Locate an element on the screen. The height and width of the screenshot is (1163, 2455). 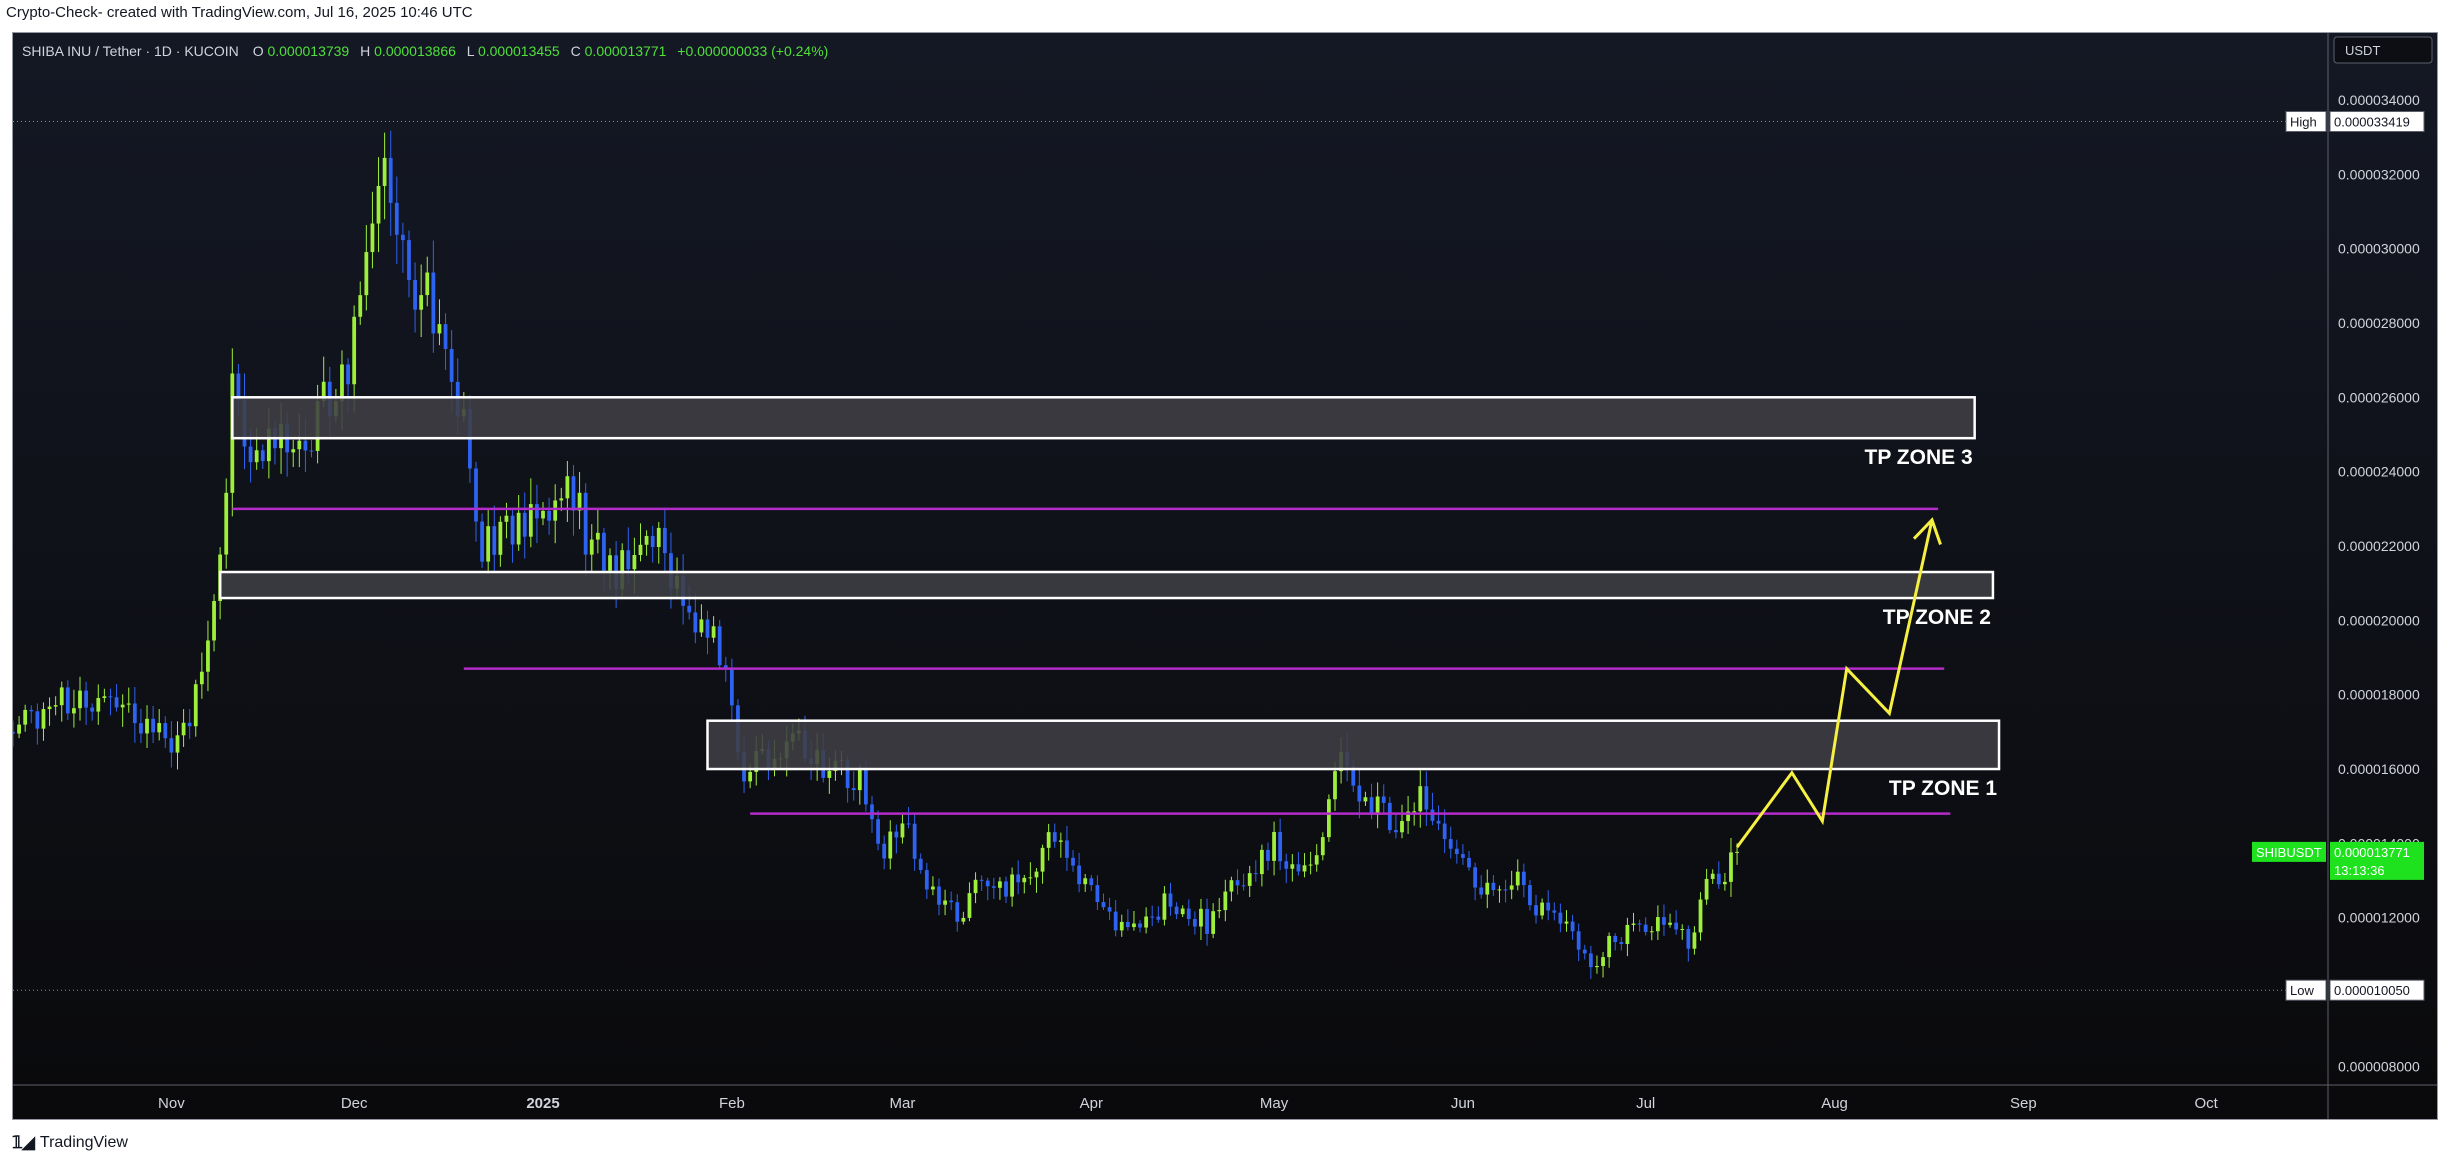
x-tick-label: Feb is located at coordinates (732, 1103).